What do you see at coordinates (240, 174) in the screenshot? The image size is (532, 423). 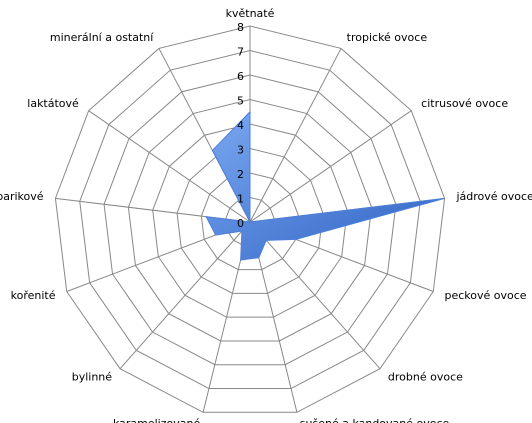 I see `y-tick-label: 2` at bounding box center [240, 174].